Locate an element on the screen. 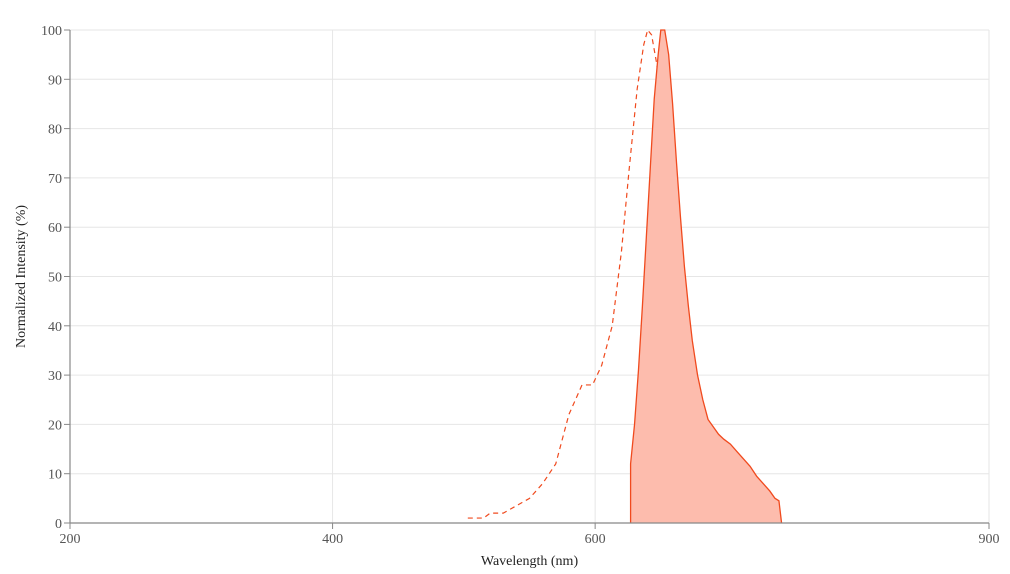 The image size is (1010, 574). y-tick-label: 0 is located at coordinates (58, 524).